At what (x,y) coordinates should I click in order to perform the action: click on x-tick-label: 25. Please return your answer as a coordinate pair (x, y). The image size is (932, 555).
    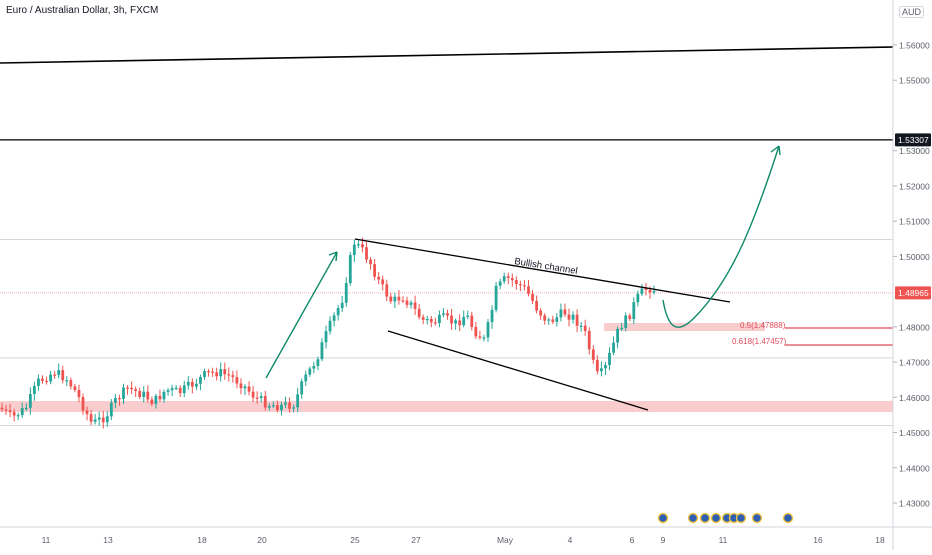
    Looking at the image, I should click on (355, 540).